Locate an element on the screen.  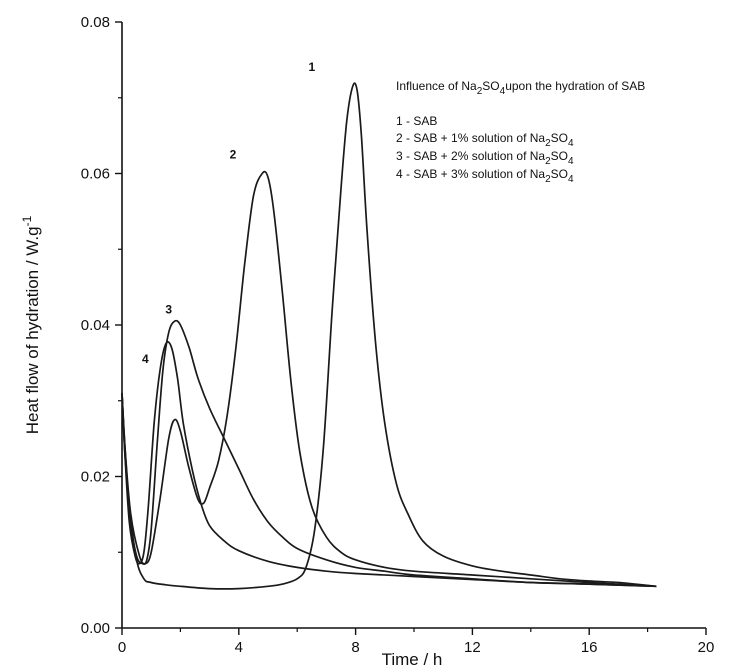
annotation-item-4: 4 - SAB + 3% solution of Na2SO4 is located at coordinates (485, 176).